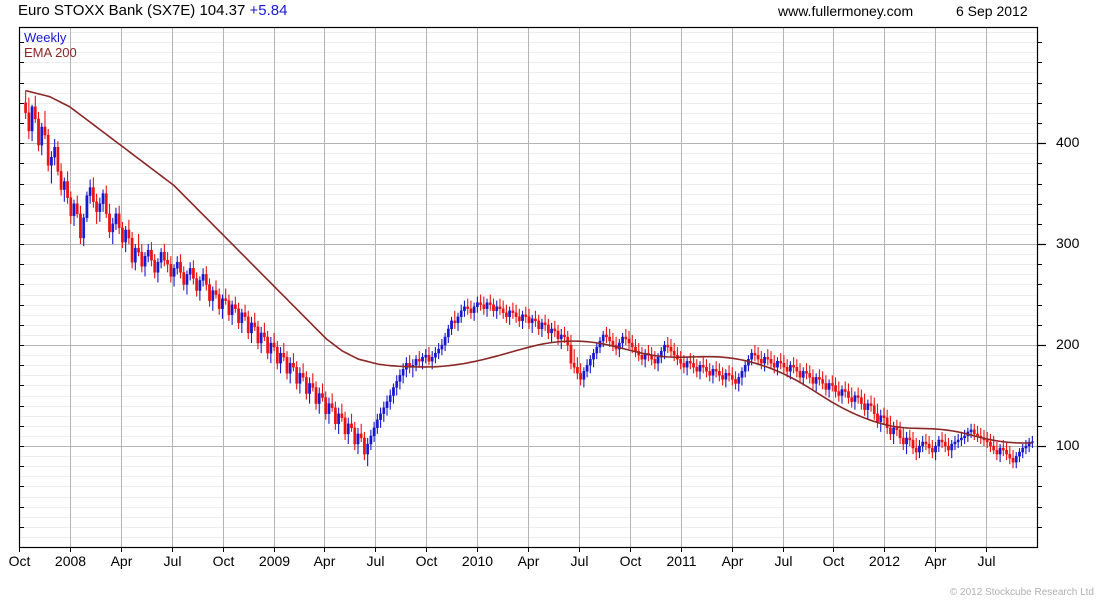  I want to click on x-axis-ticks, so click(503, 549).